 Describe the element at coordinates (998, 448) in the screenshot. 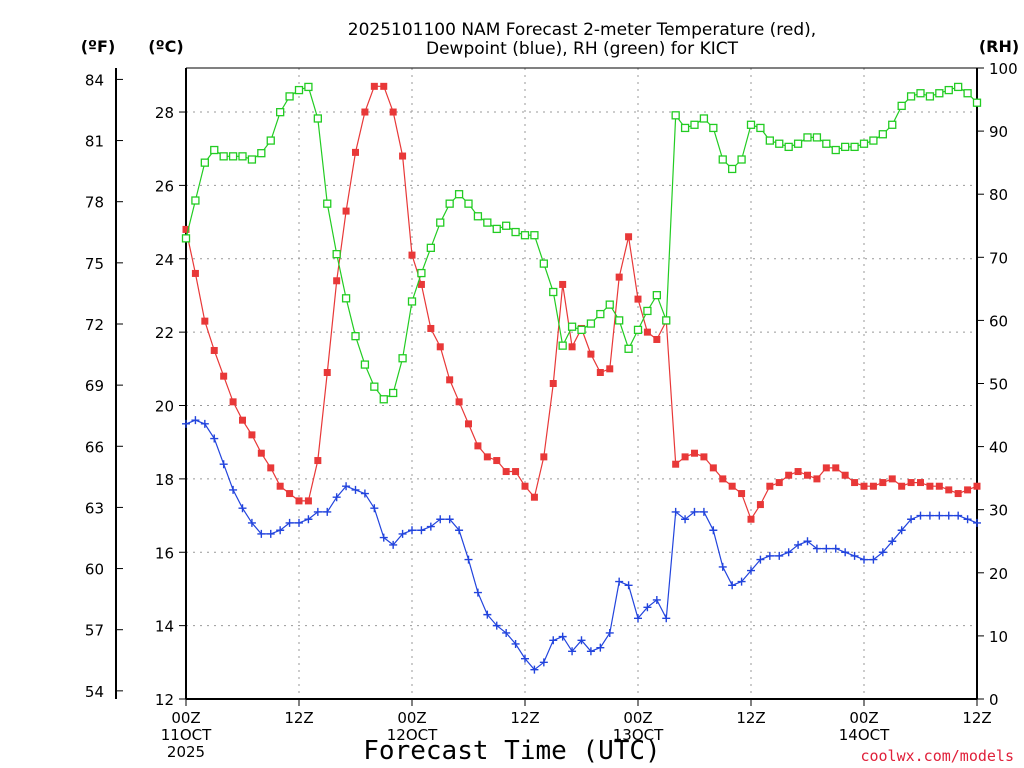

I see `rh-tick-label: 40` at that location.